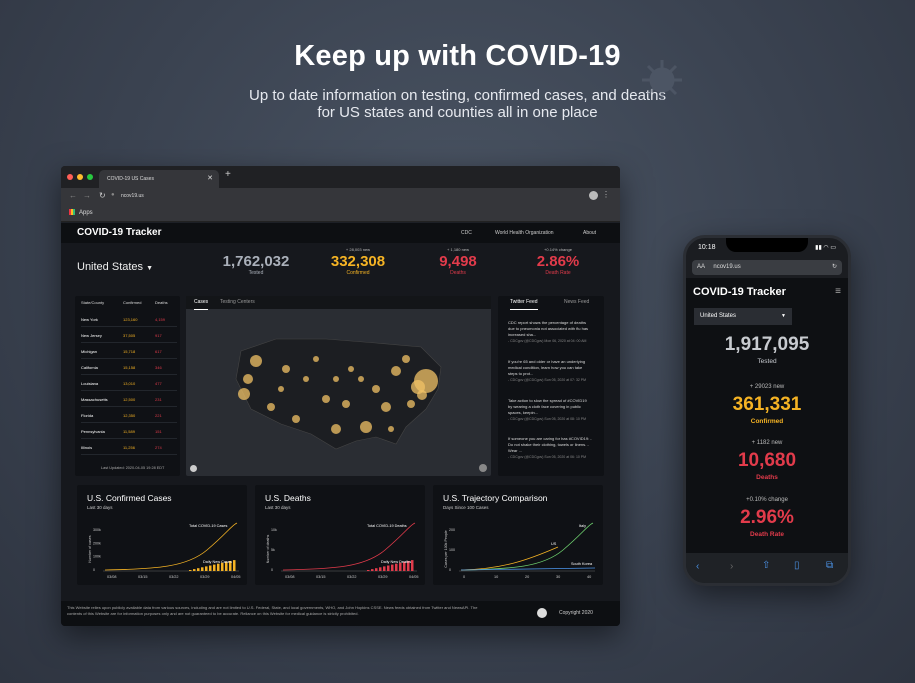 Image resolution: width=915 pixels, height=683 pixels. Describe the element at coordinates (159, 179) in the screenshot. I see `browser-tab: COVID-19 US Cases ✕` at that location.